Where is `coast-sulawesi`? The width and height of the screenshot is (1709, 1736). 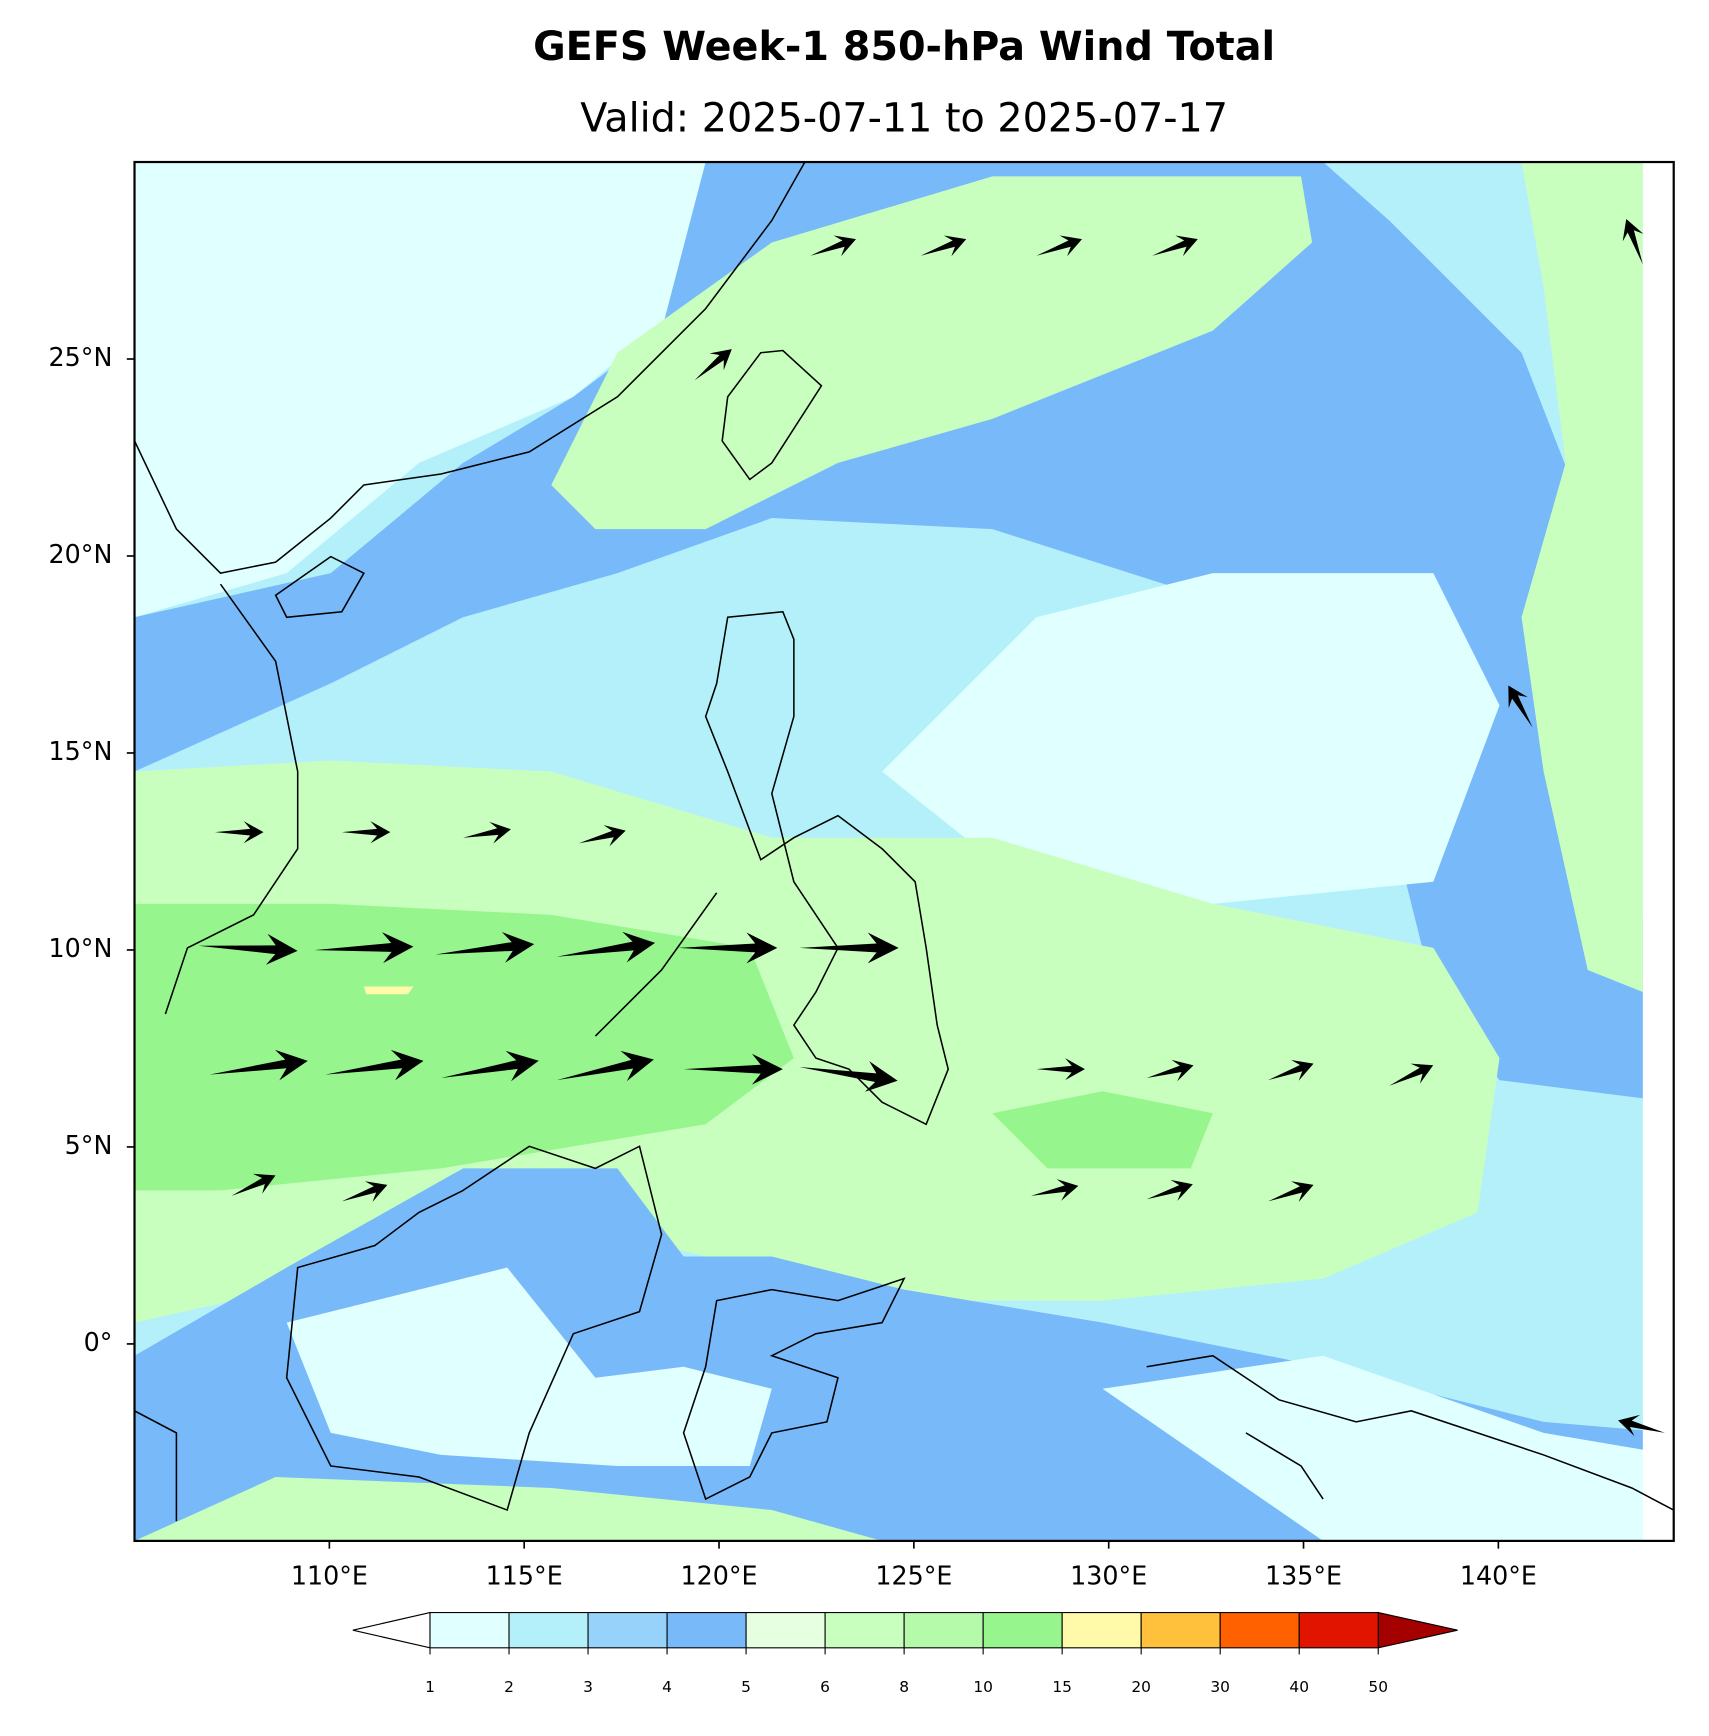
coast-sulawesi is located at coordinates (794, 1389).